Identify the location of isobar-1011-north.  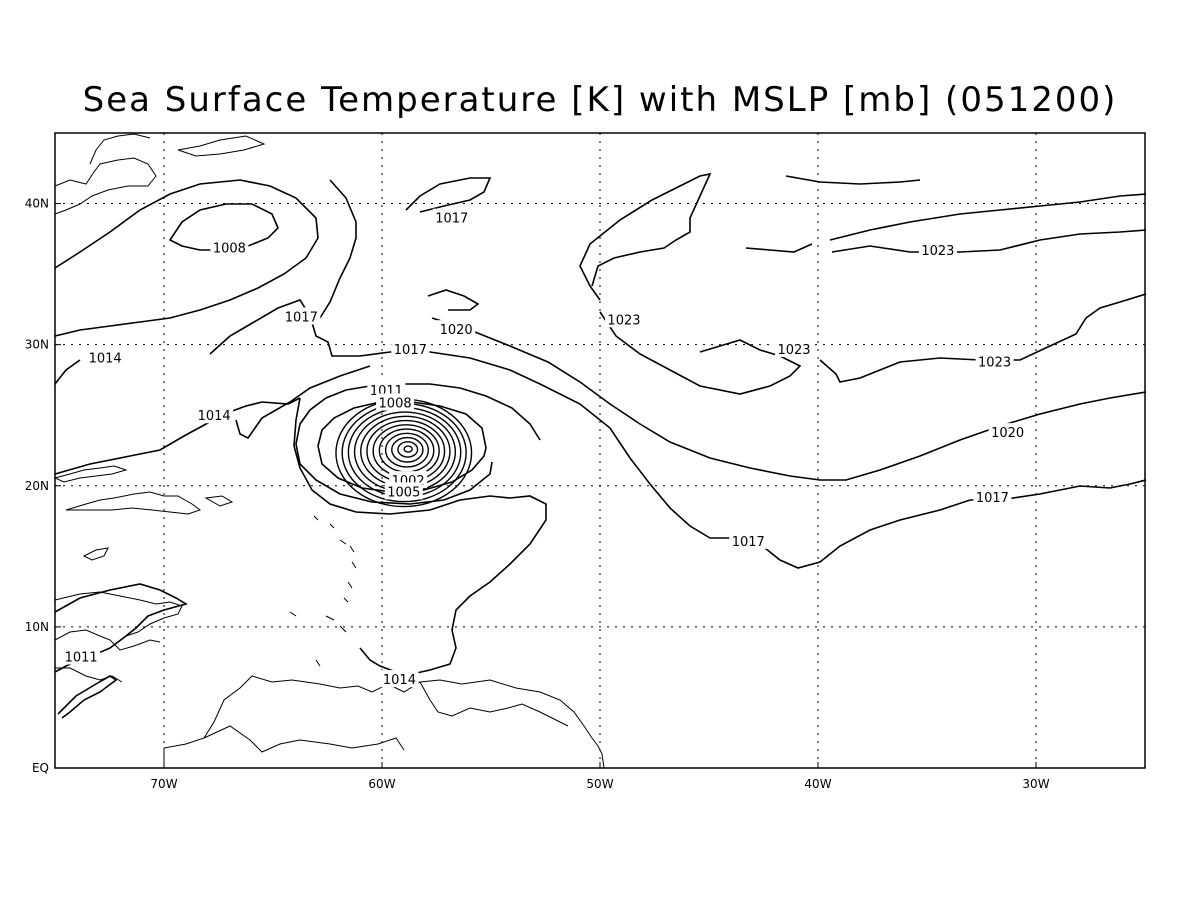
(186, 258).